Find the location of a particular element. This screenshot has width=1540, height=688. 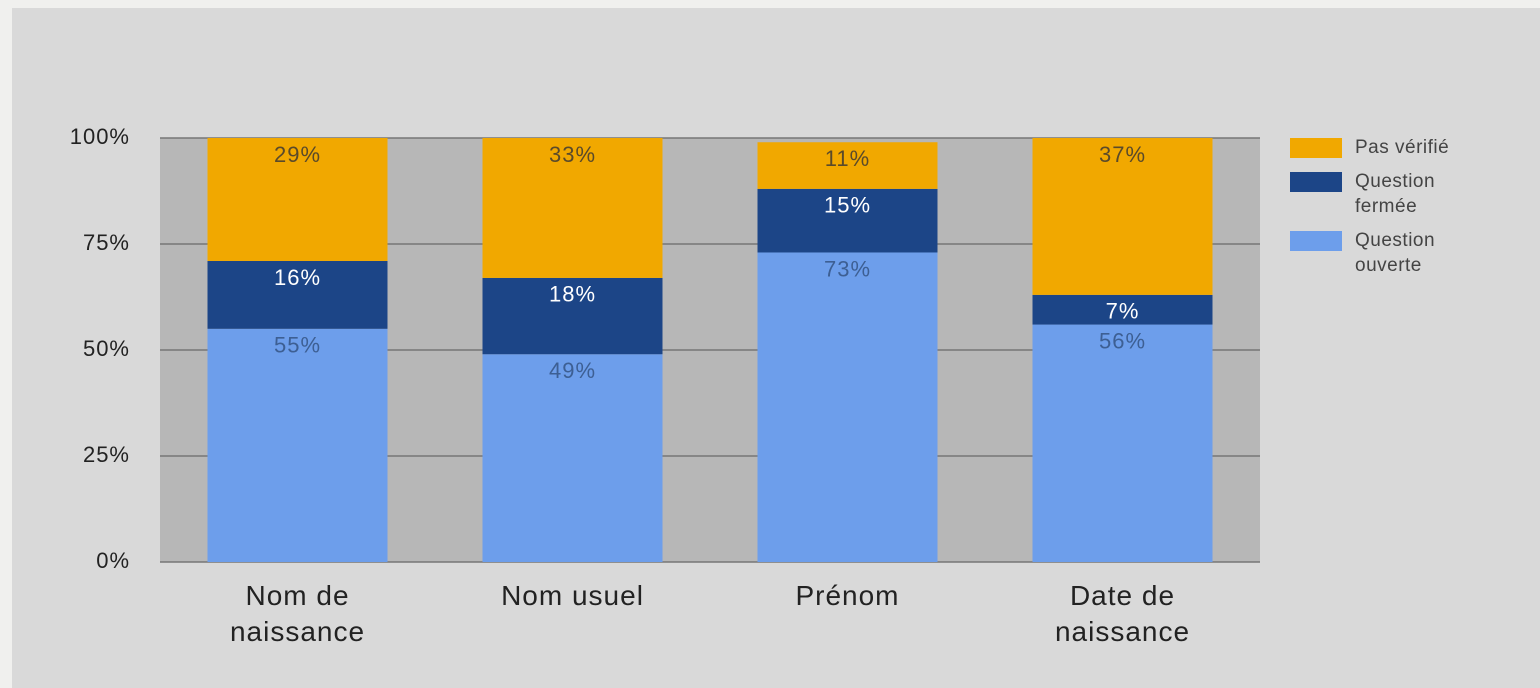

legend-label: Question ouverte is located at coordinates (1395, 253).